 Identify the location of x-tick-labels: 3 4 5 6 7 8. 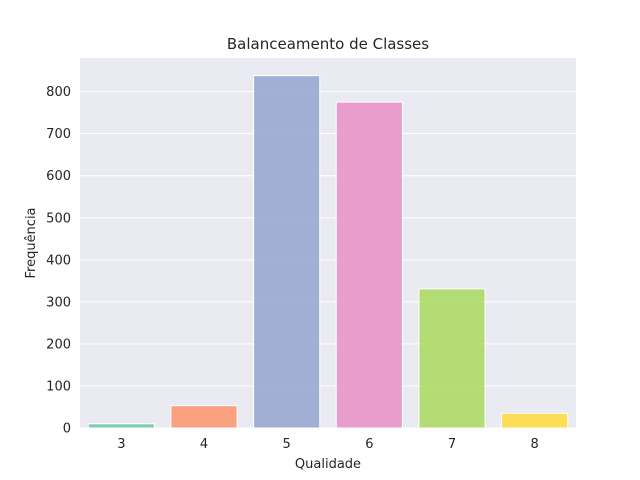
(328, 444).